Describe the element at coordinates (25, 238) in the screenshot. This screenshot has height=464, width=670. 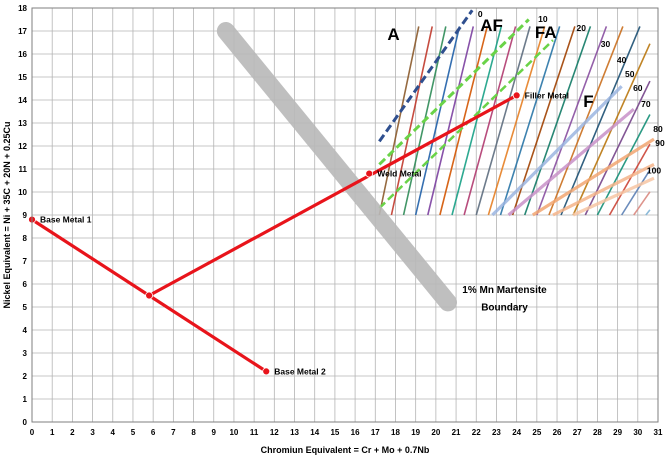
I see `y-tick-label: 8` at that location.